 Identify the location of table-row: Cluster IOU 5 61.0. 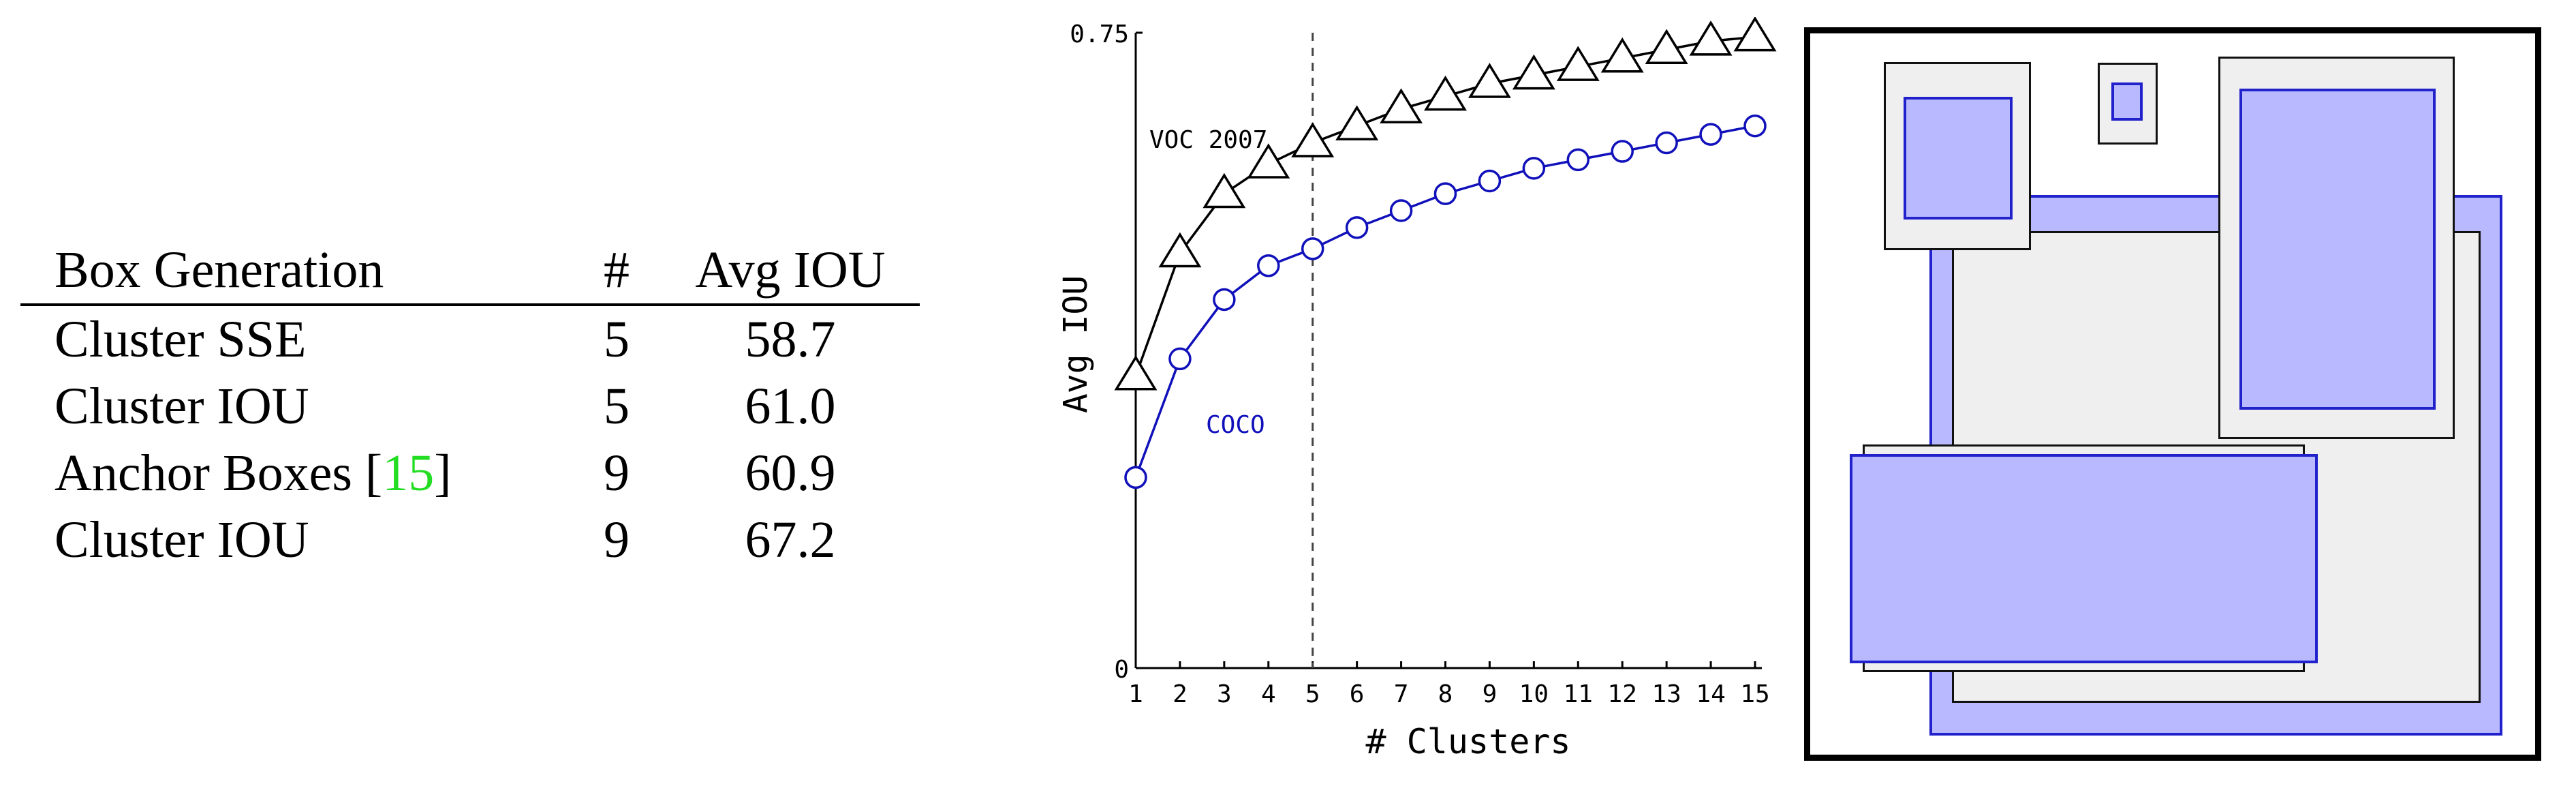
(470, 406).